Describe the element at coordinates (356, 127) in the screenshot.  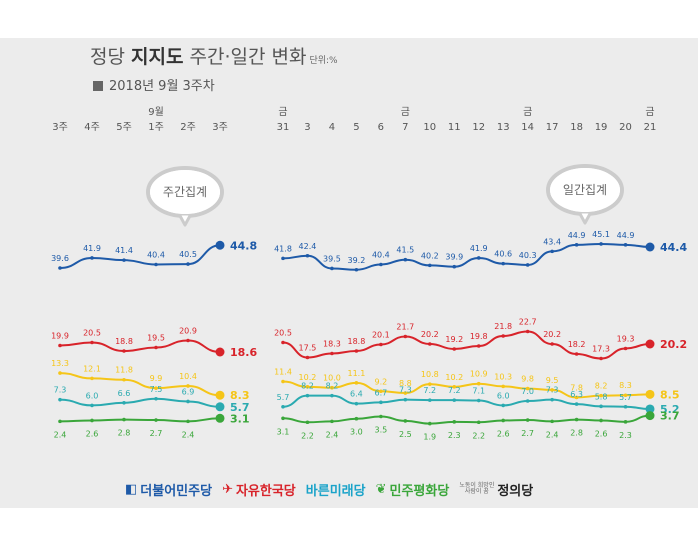
I see `x-tick-label: 5` at that location.